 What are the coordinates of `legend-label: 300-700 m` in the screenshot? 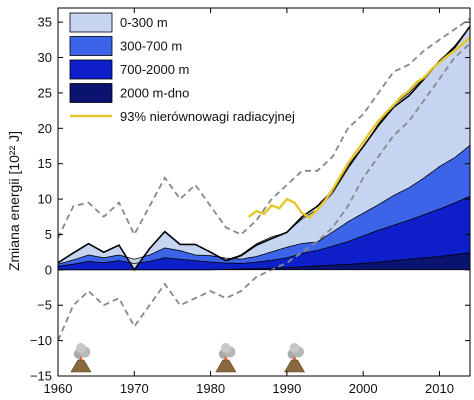 It's located at (151, 46).